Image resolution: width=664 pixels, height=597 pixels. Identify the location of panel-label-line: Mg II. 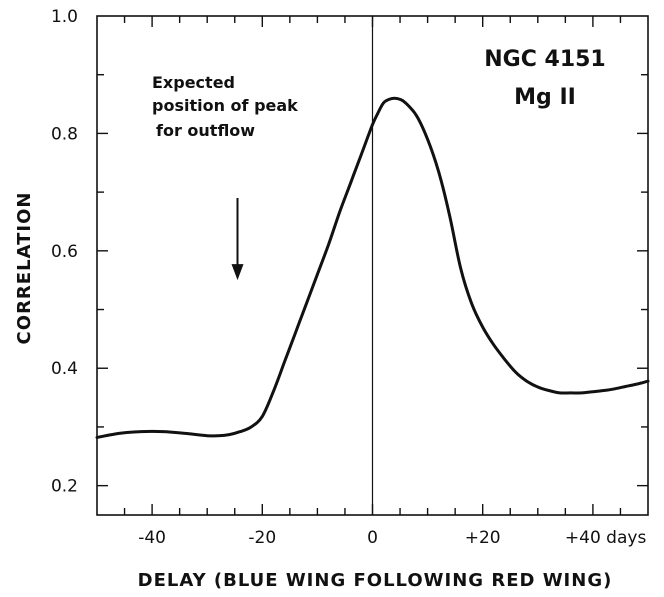
(545, 97).